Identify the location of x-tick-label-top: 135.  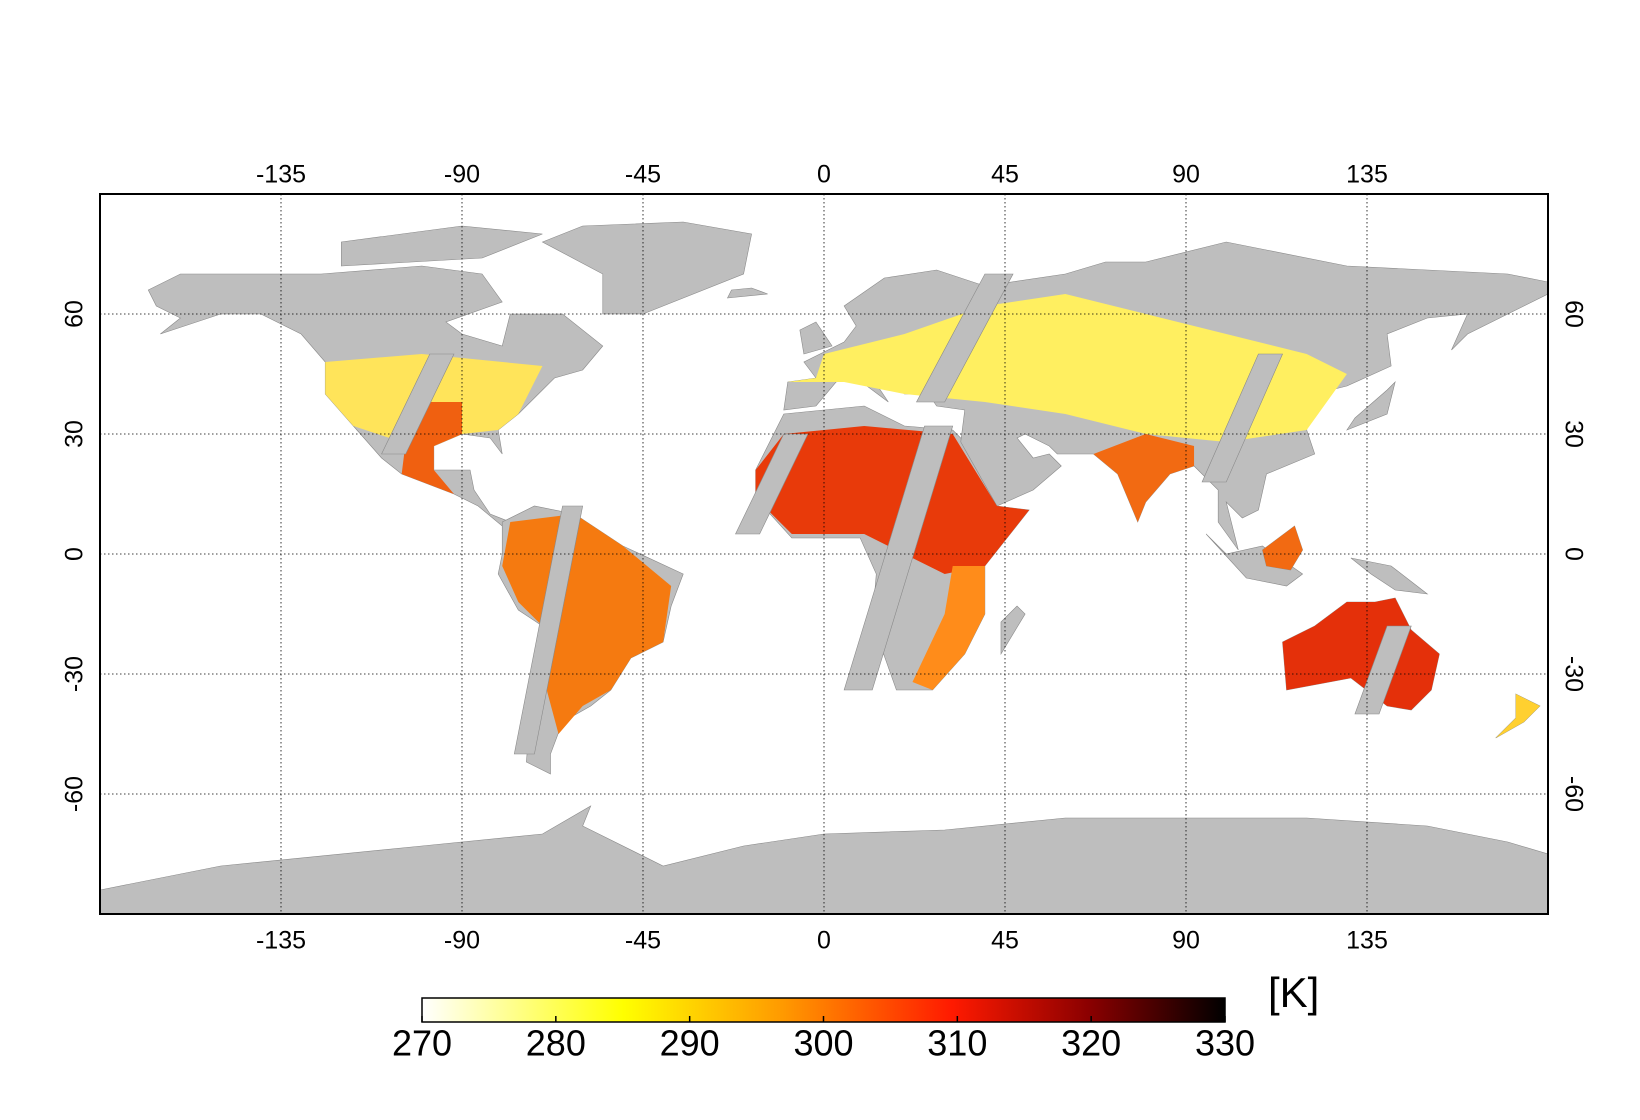
(1367, 175).